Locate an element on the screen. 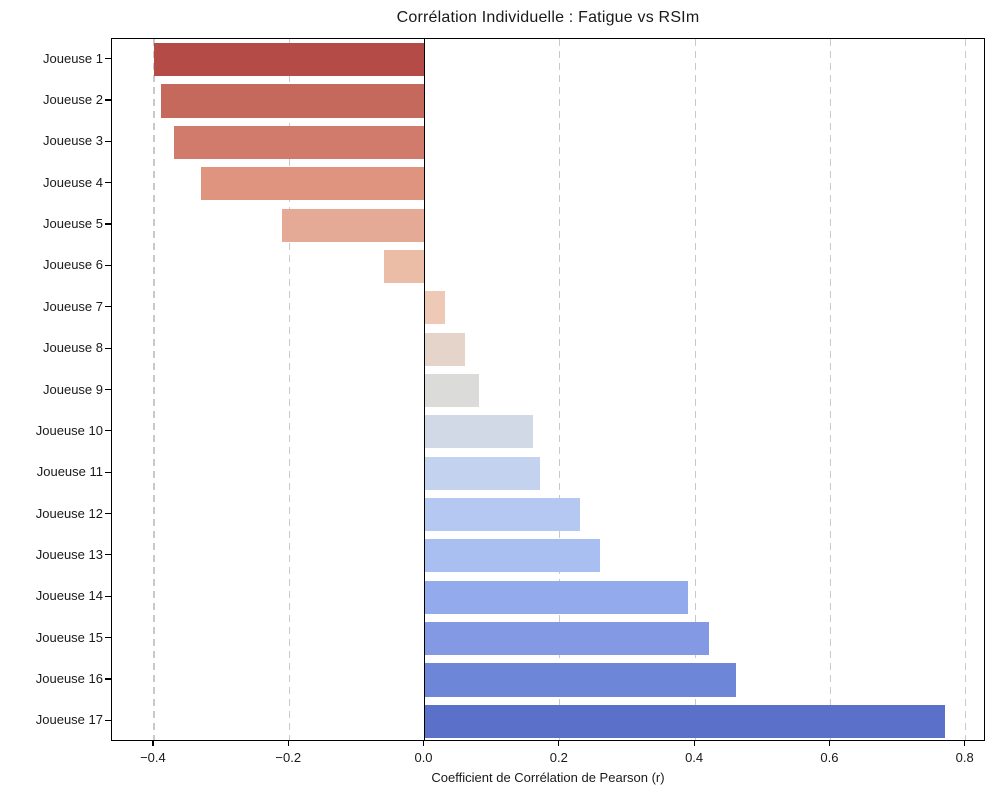 The height and width of the screenshot is (800, 1000). x-tick-label: −0.4 is located at coordinates (153, 757).